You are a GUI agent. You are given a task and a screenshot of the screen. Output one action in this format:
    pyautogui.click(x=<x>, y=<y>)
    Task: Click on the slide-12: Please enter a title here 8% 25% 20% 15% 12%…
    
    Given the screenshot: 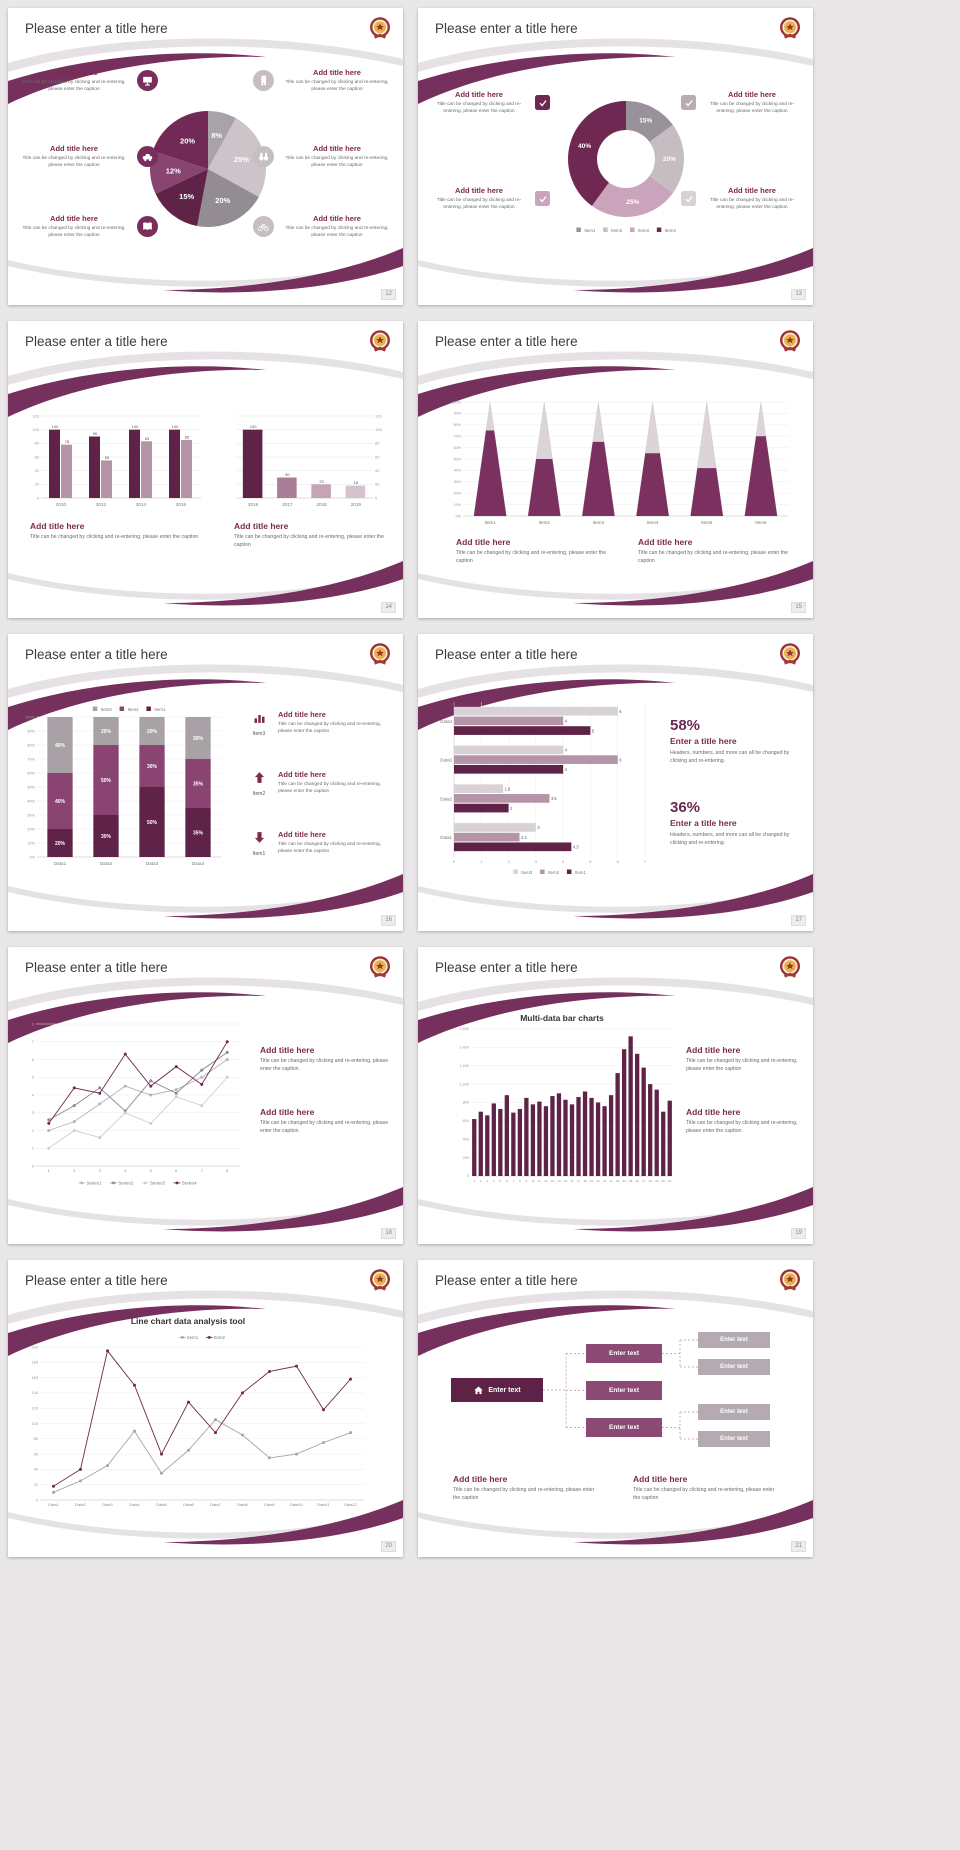 What is the action you would take?
    pyautogui.click(x=205, y=156)
    